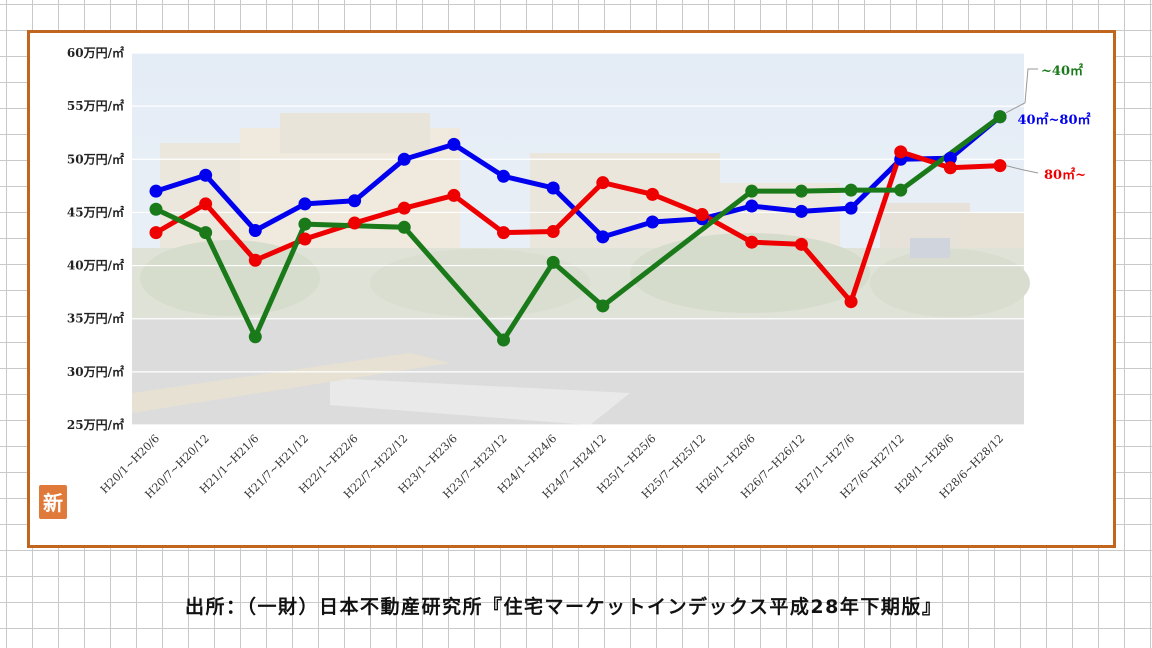 Image resolution: width=1152 pixels, height=648 pixels. I want to click on series-label: 80㎡~, so click(1065, 175).